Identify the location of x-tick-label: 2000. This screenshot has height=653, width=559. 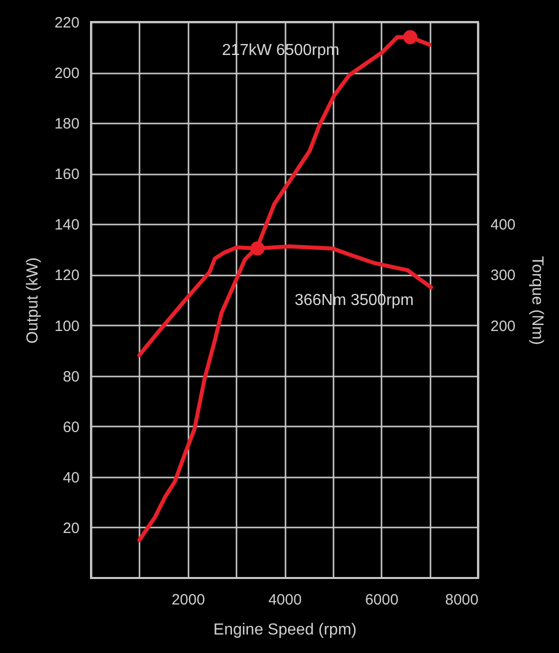
(188, 600).